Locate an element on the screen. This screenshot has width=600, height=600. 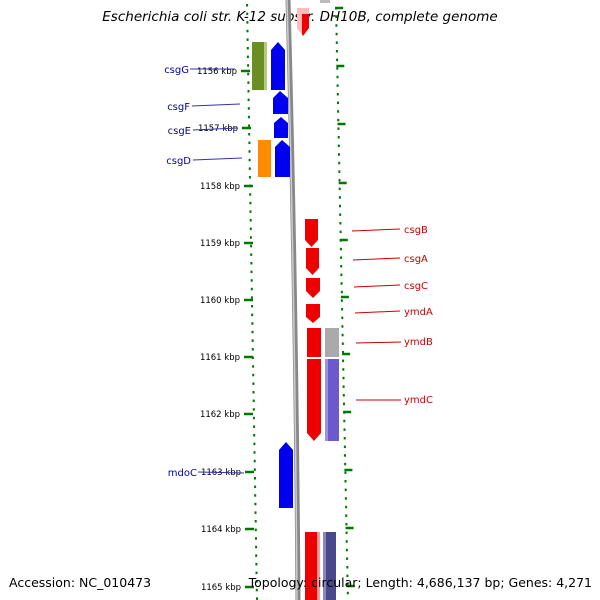
bottom-red-feature-light is located at coordinates (318, 566).